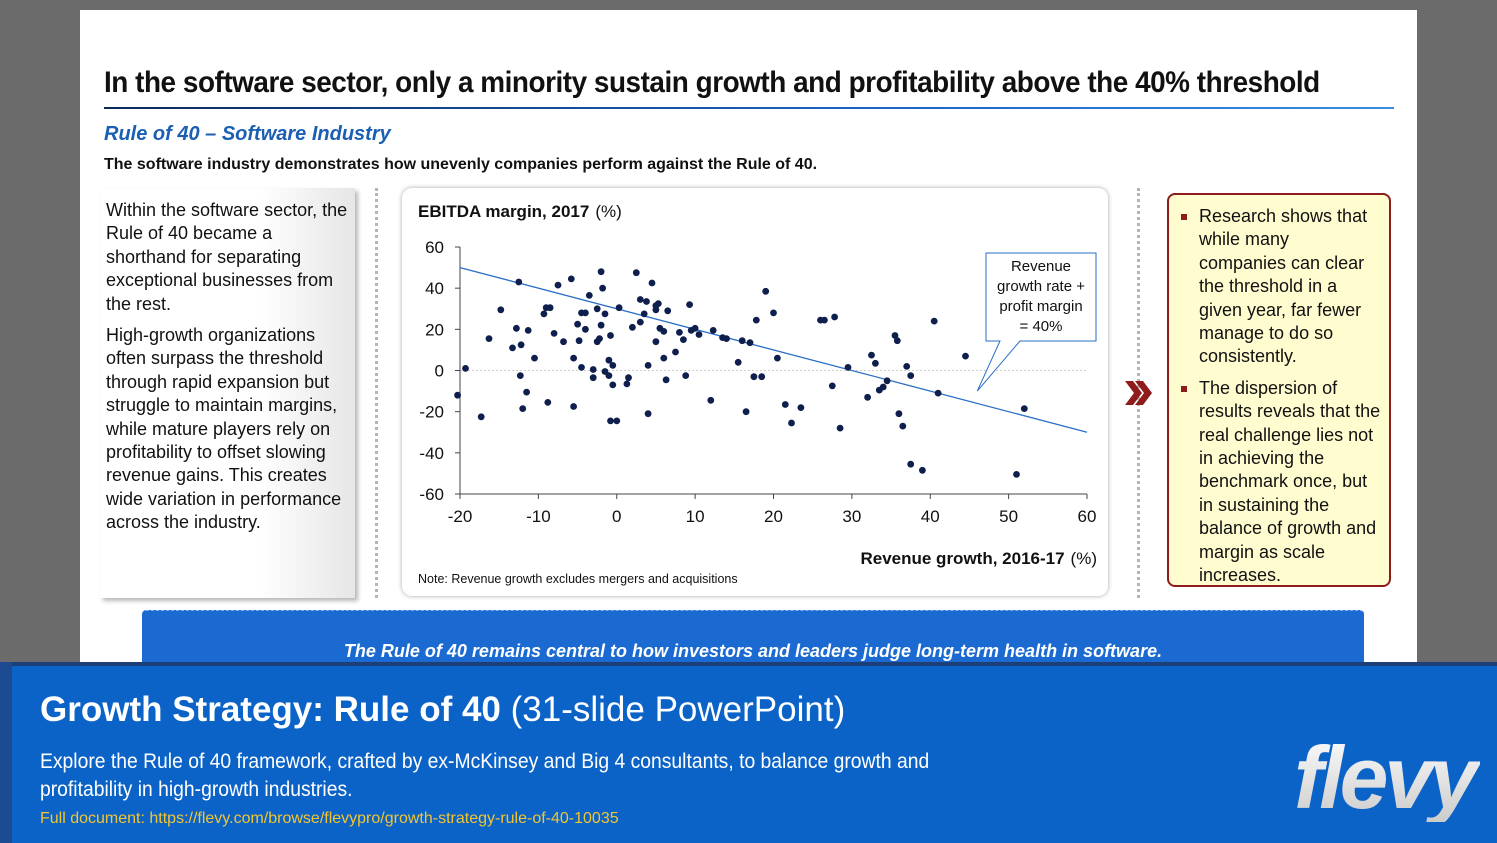  I want to click on callout-label-line: Revenue, so click(1041, 266).